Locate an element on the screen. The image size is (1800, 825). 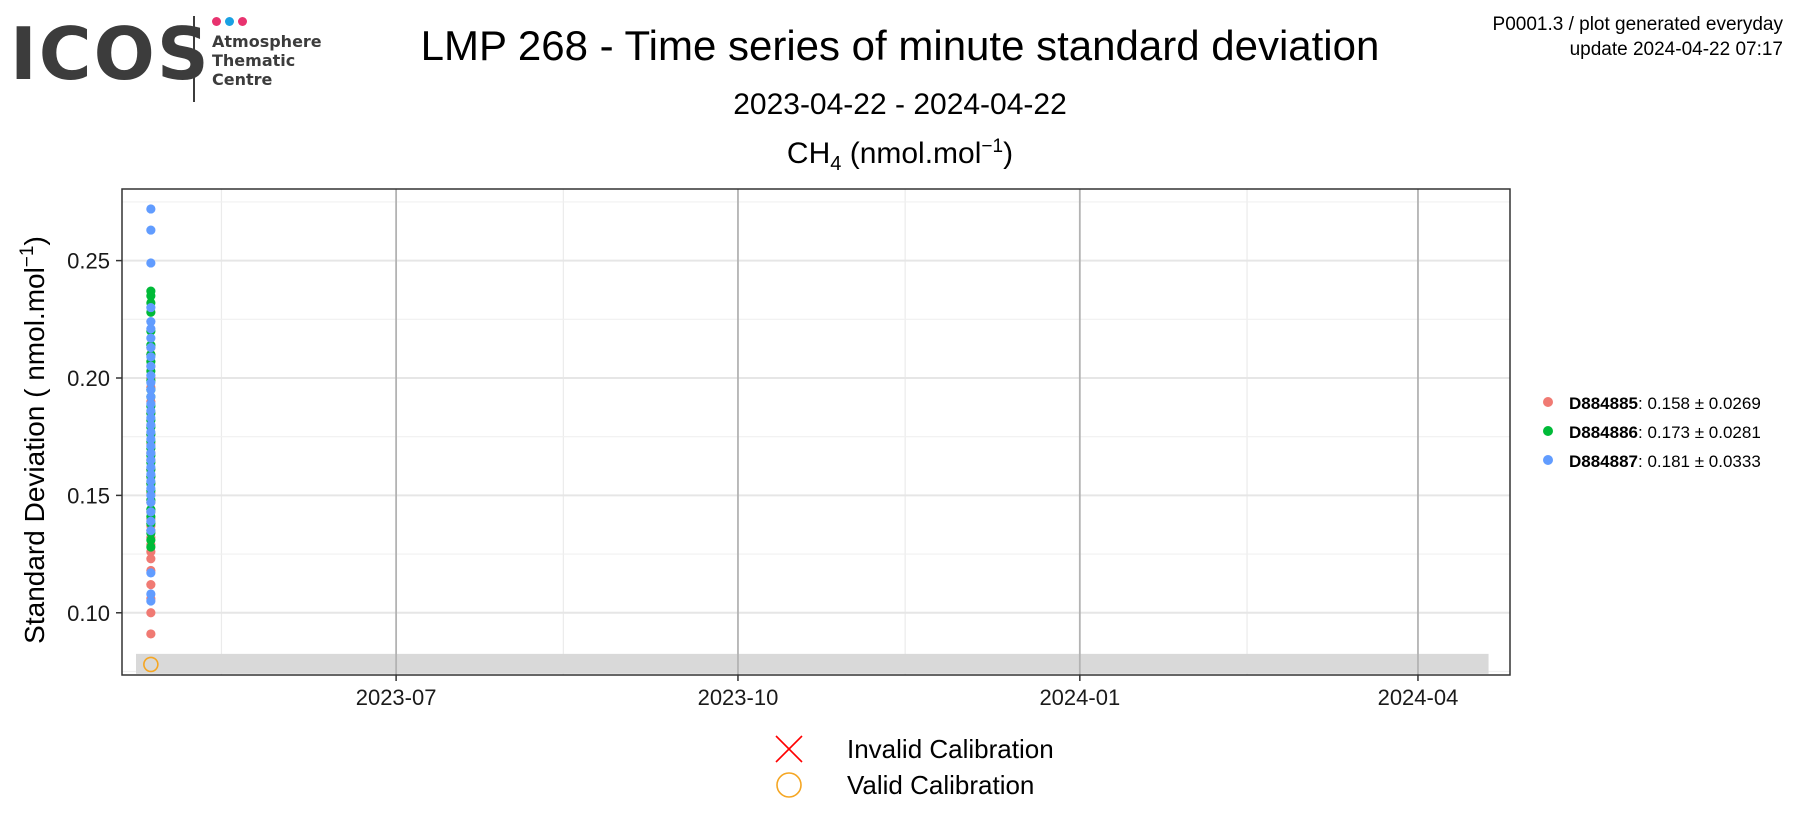
legend-series-stats: : 0.181 ± 0.0333 is located at coordinates (1699, 461).